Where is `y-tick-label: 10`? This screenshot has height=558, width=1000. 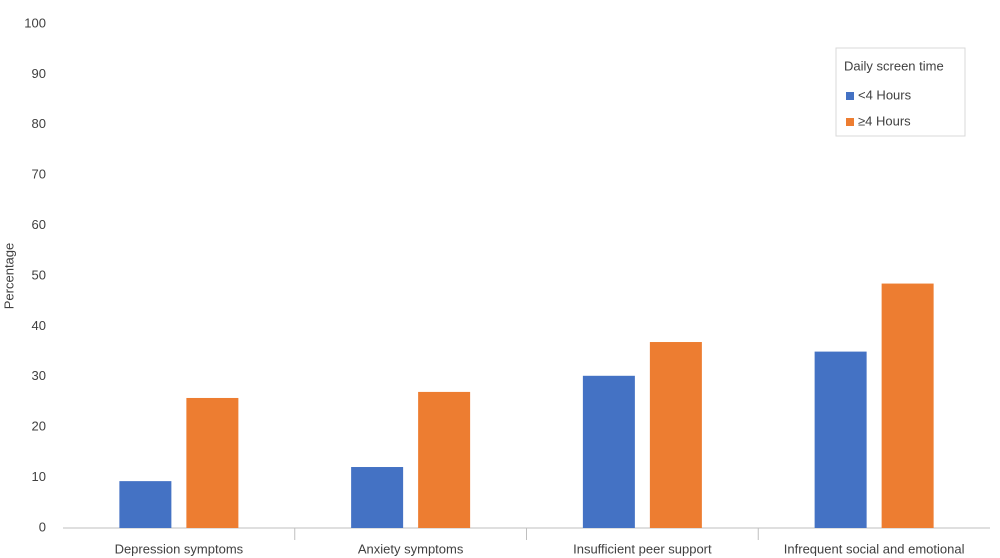 y-tick-label: 10 is located at coordinates (39, 476).